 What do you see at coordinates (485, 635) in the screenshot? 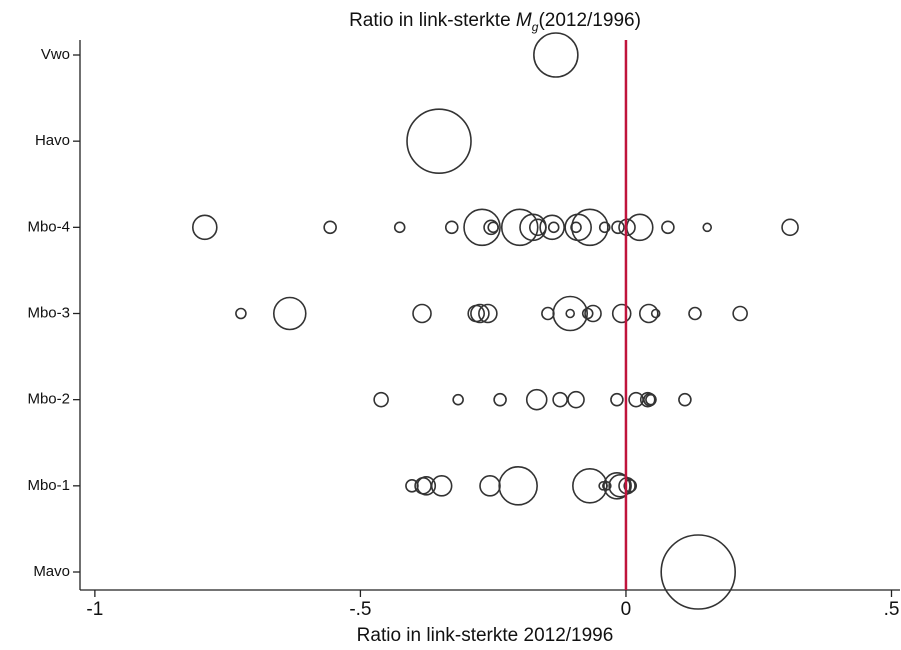
I see `x-axis-label: Ratio in link-sterkte 2012/1996` at bounding box center [485, 635].